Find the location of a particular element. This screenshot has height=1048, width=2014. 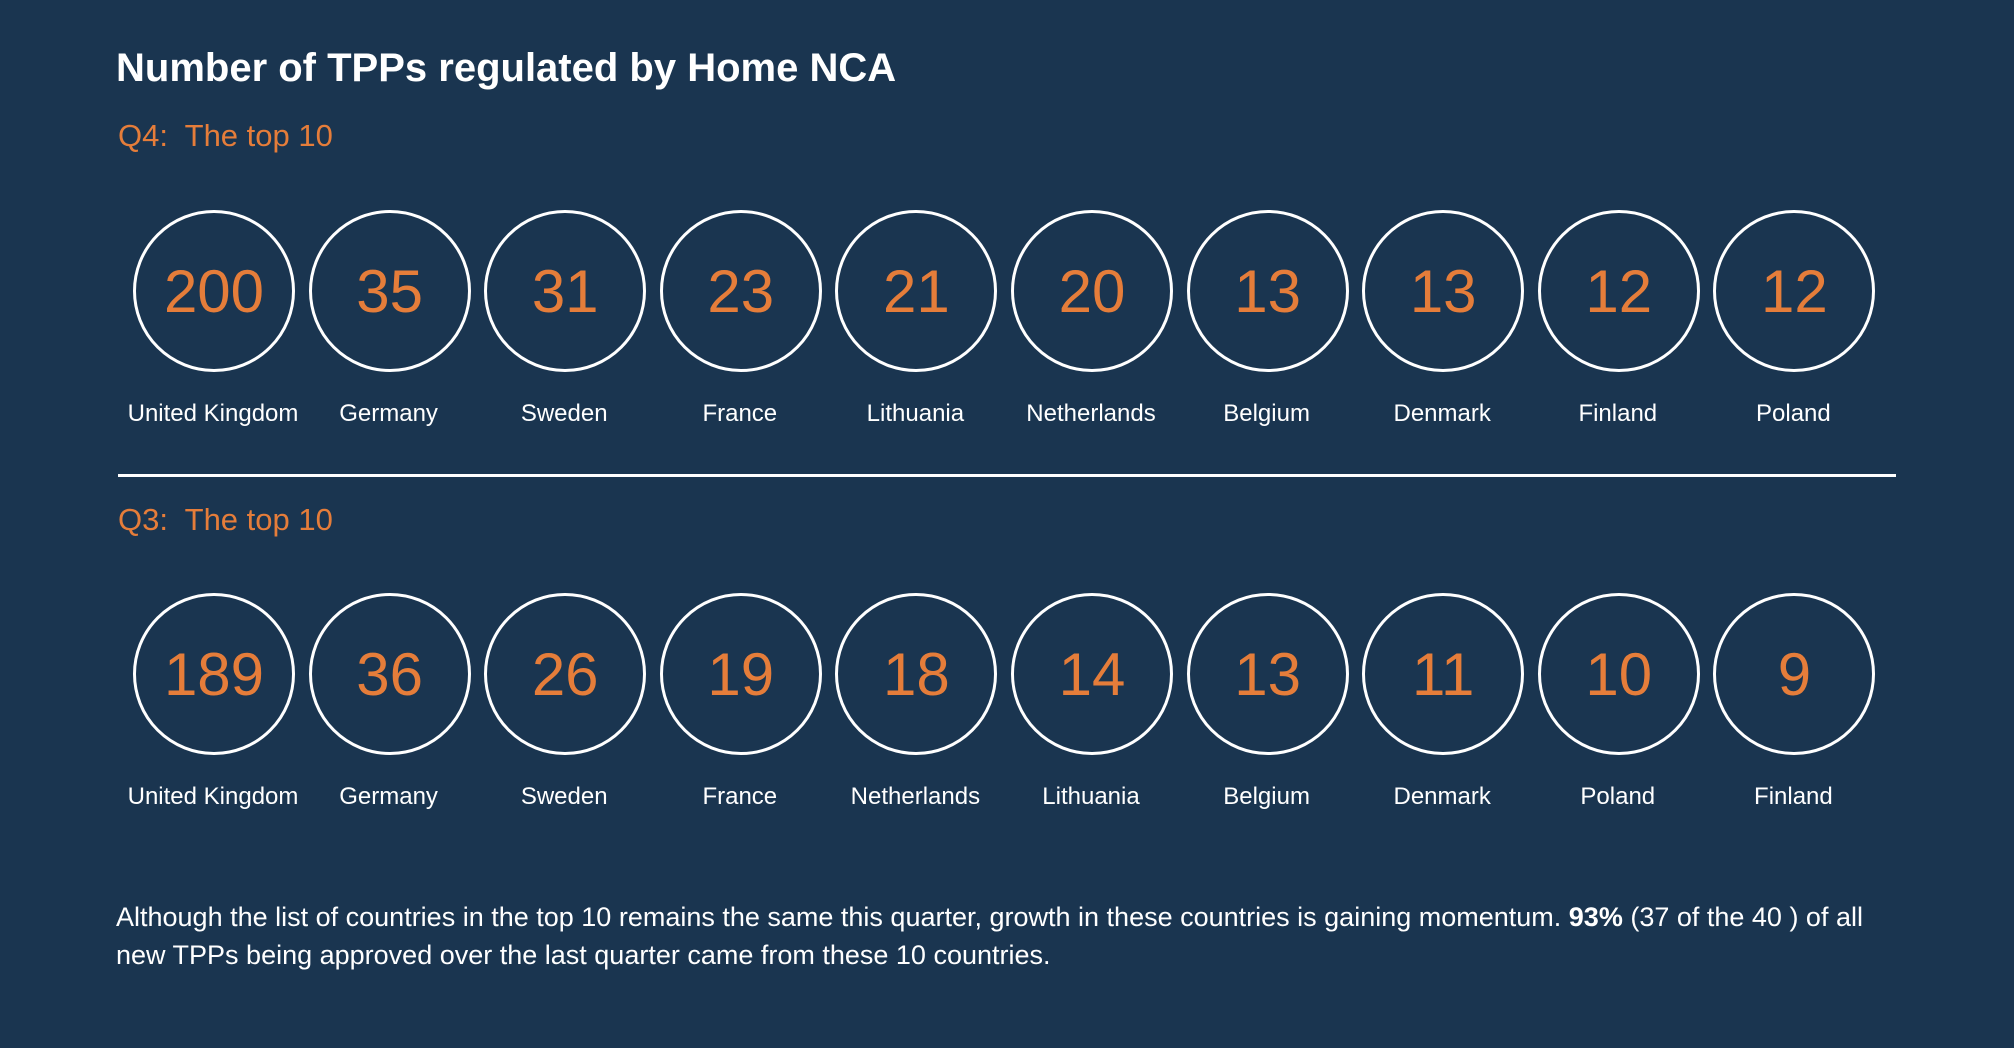

q4-country-item: 21 Lithuania is located at coordinates (916, 340).